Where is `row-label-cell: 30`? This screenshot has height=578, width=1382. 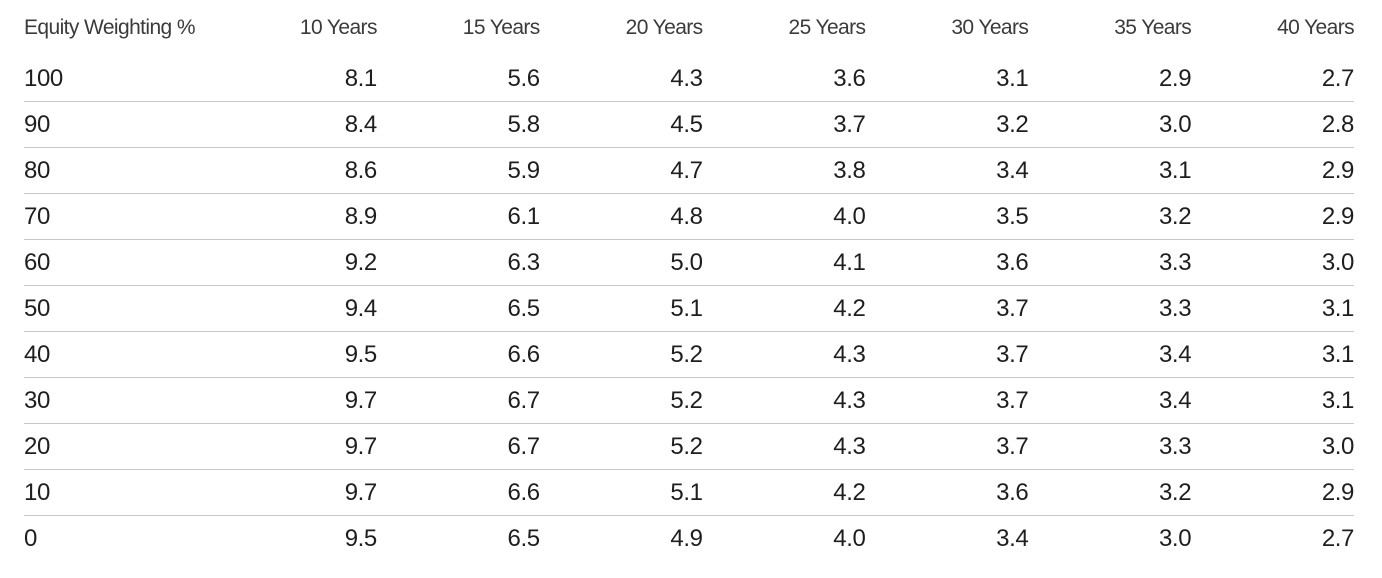 row-label-cell: 30 is located at coordinates (119, 400).